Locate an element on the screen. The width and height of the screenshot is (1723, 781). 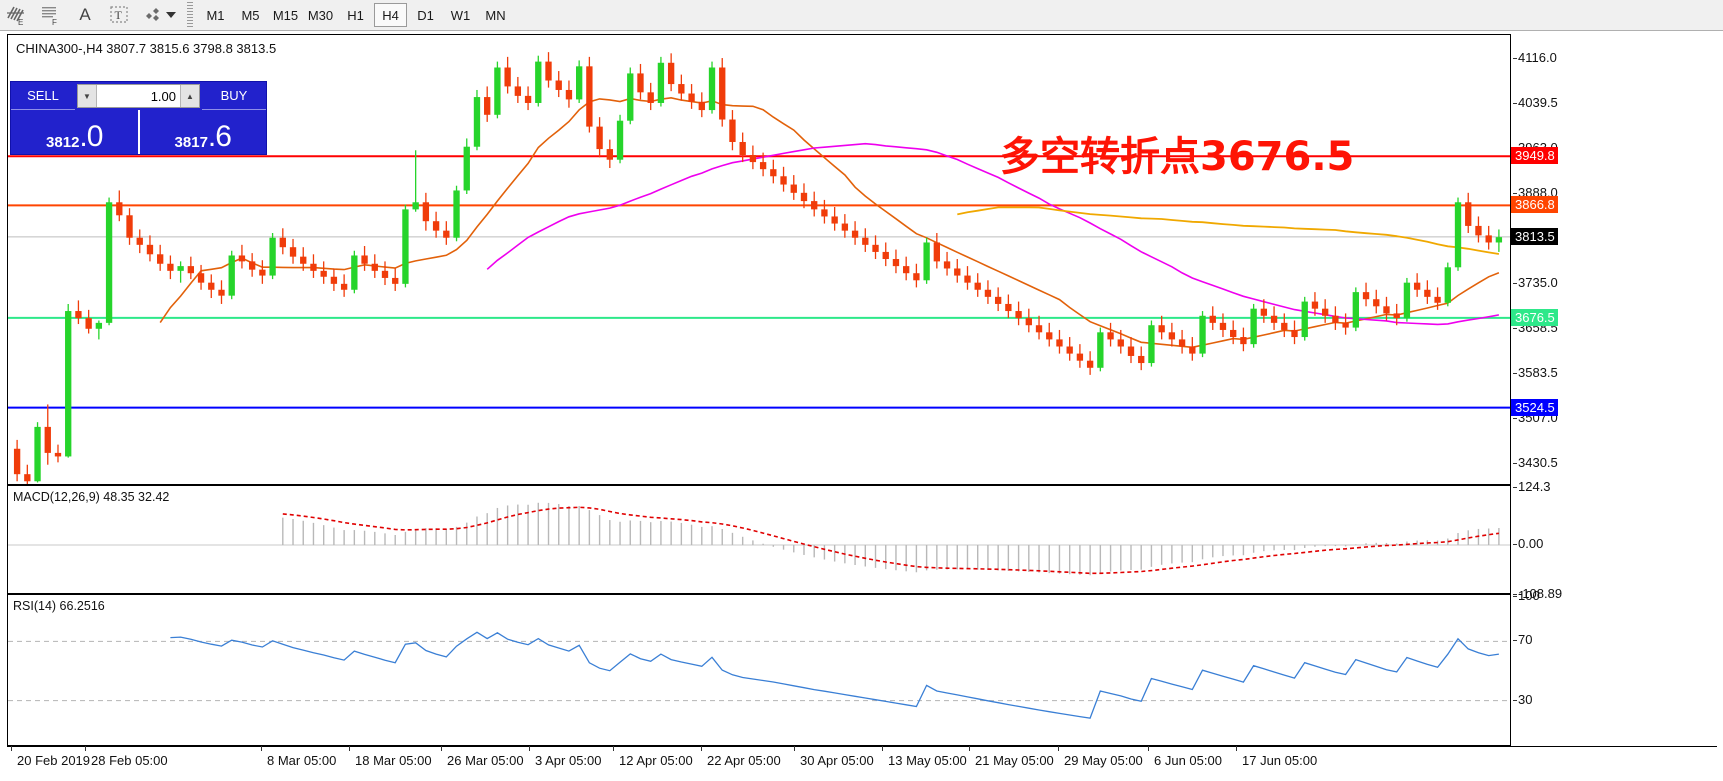
volume-down-icon: ▼ is located at coordinates (87, 96).